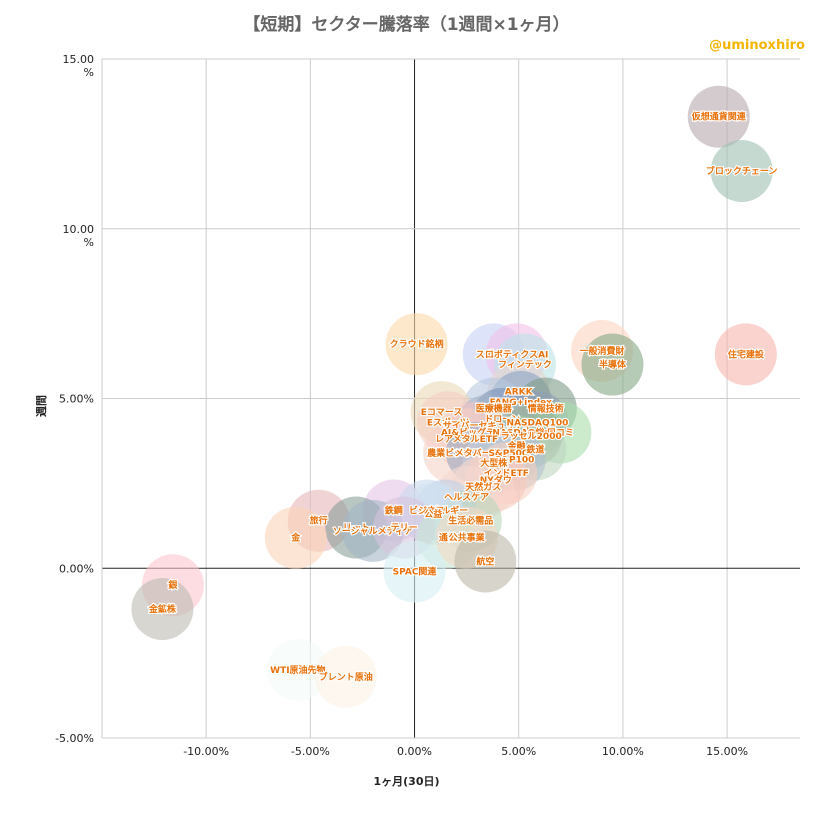 The image size is (813, 827). What do you see at coordinates (602, 351) in the screenshot?
I see `bubble-label: 一般消費財` at bounding box center [602, 351].